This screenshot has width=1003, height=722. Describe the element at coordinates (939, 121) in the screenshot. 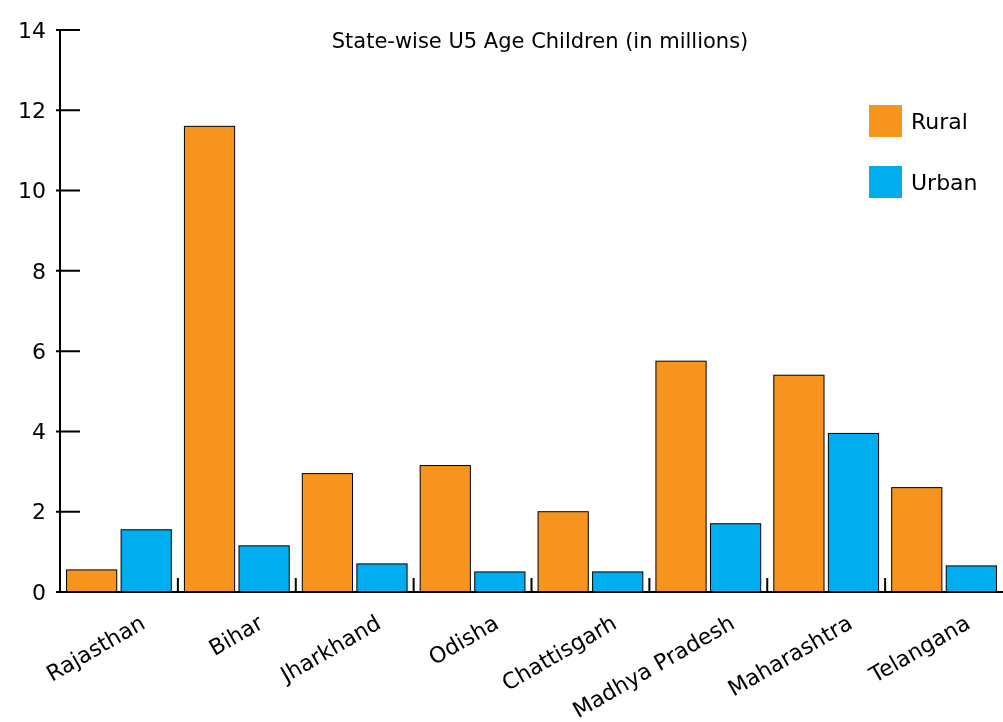

I see `legend-label: Rural` at that location.